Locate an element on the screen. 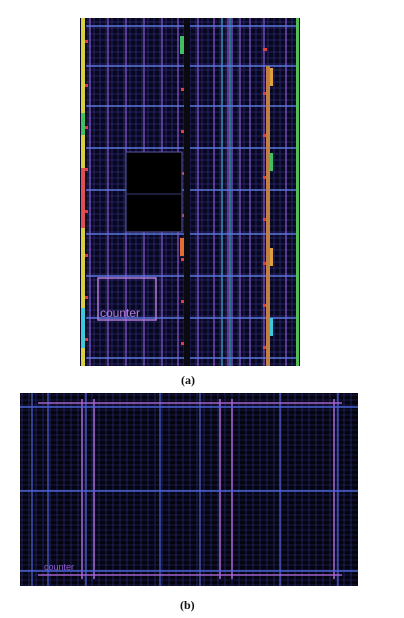  panel-a-macro-block is located at coordinates (154, 192).